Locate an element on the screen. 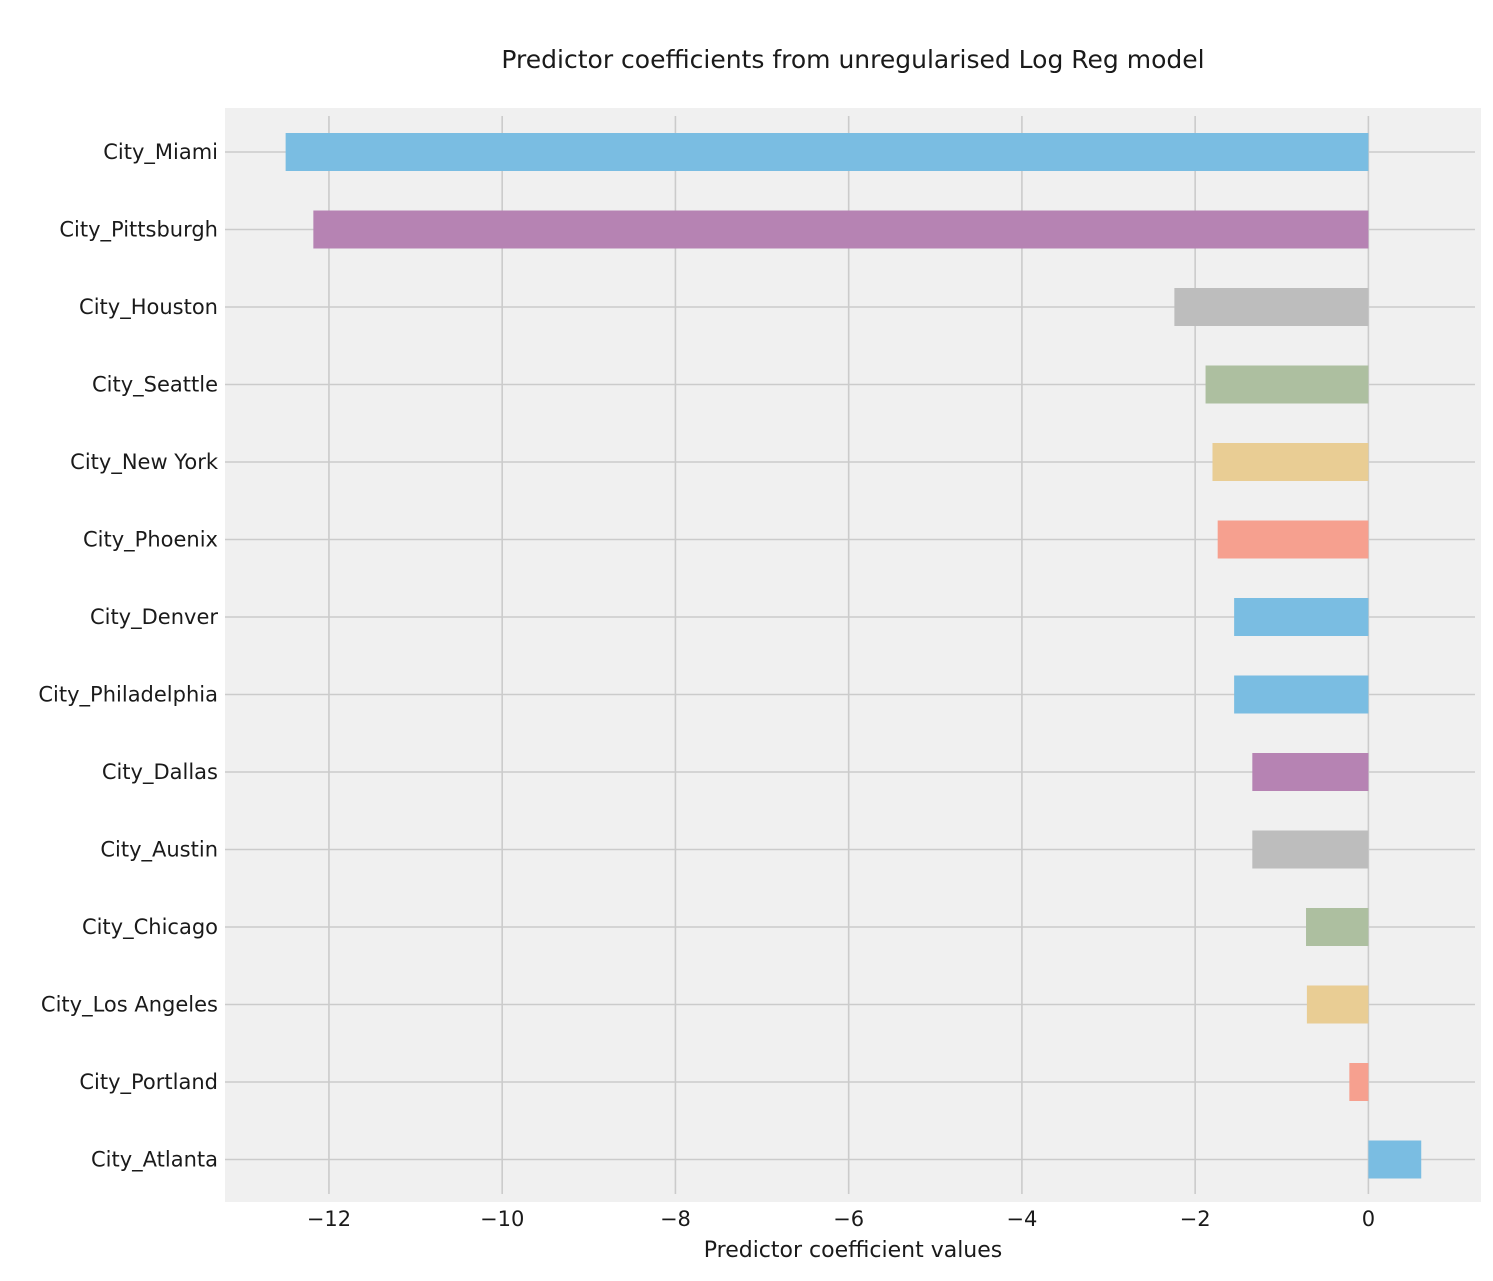 This screenshot has height=1281, width=1493. x-tick-label: −12 is located at coordinates (329, 1219).